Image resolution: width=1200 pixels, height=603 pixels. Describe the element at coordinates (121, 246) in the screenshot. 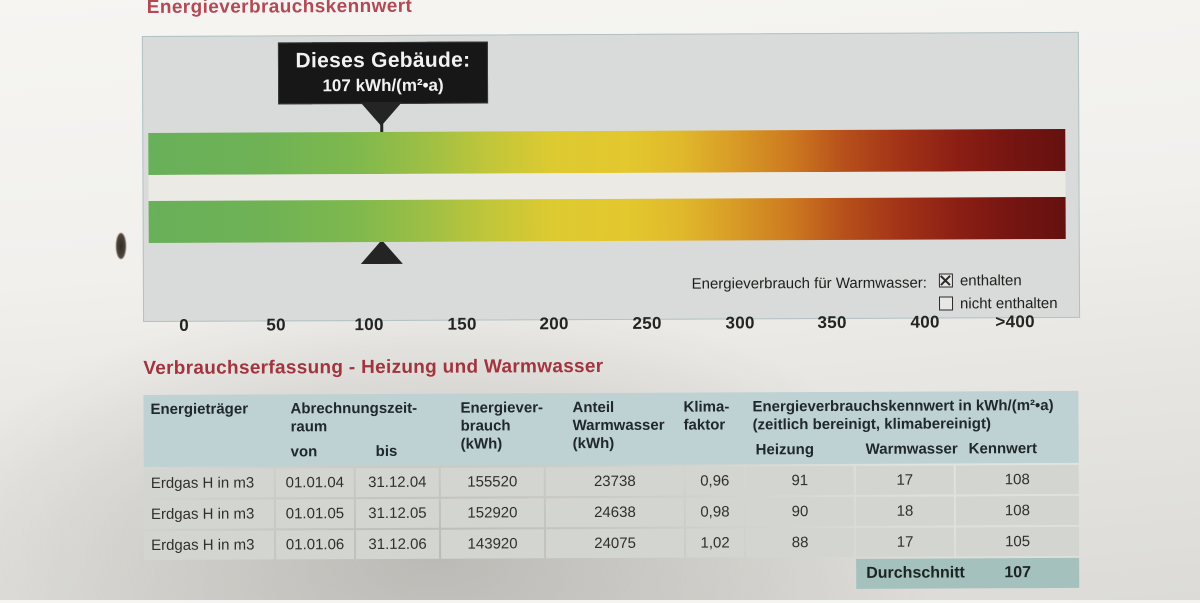

I see `binder-hole` at that location.